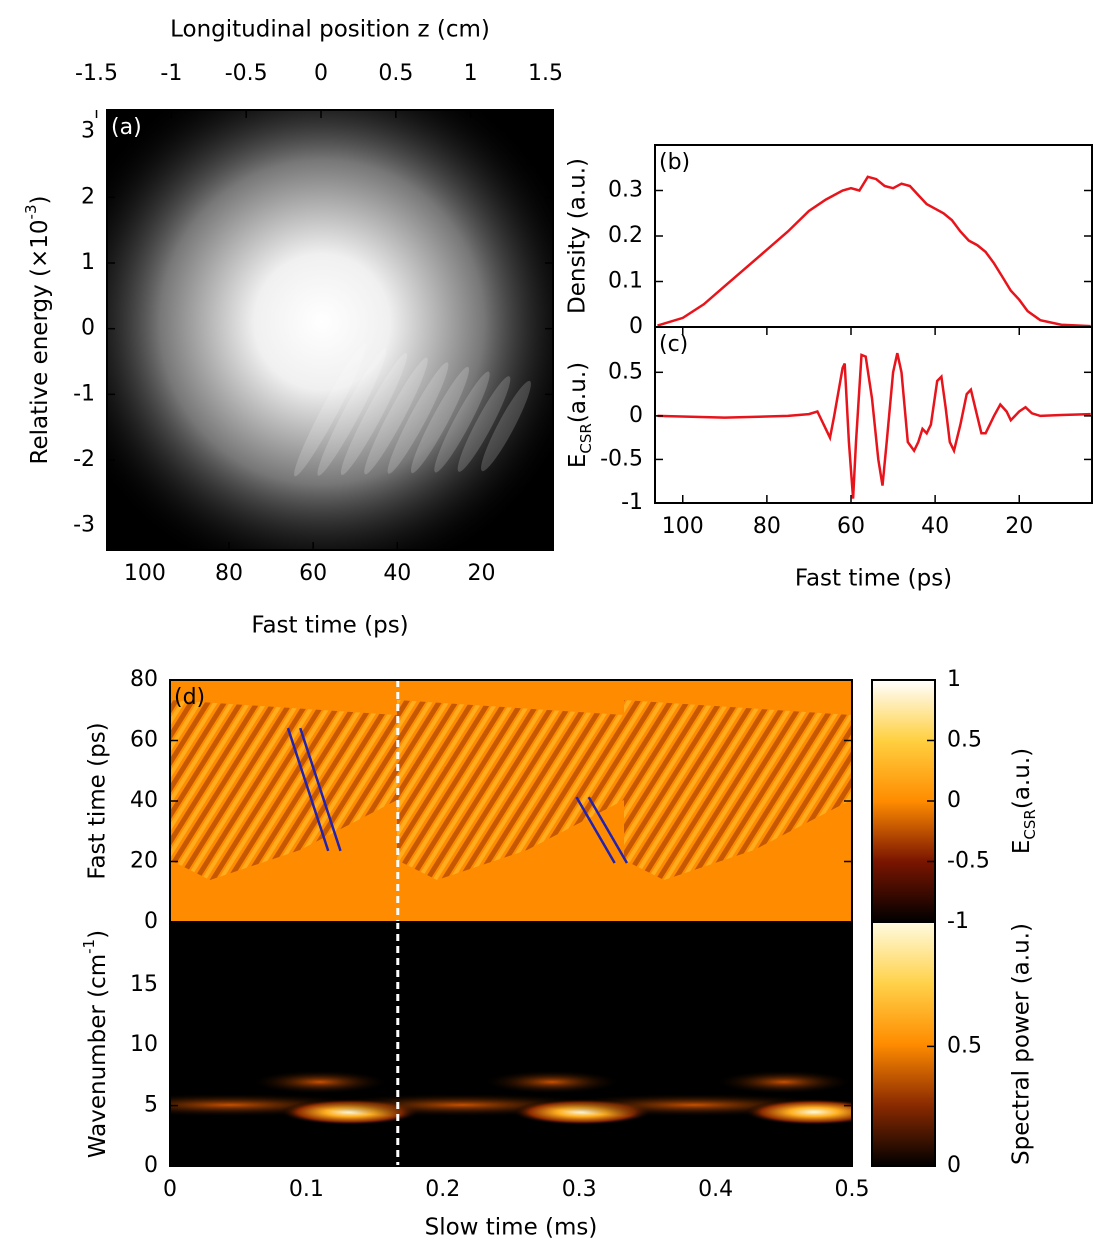 This screenshot has height=1247, width=1093. I want to click on x2-tick-label: -1.5, so click(96, 73).